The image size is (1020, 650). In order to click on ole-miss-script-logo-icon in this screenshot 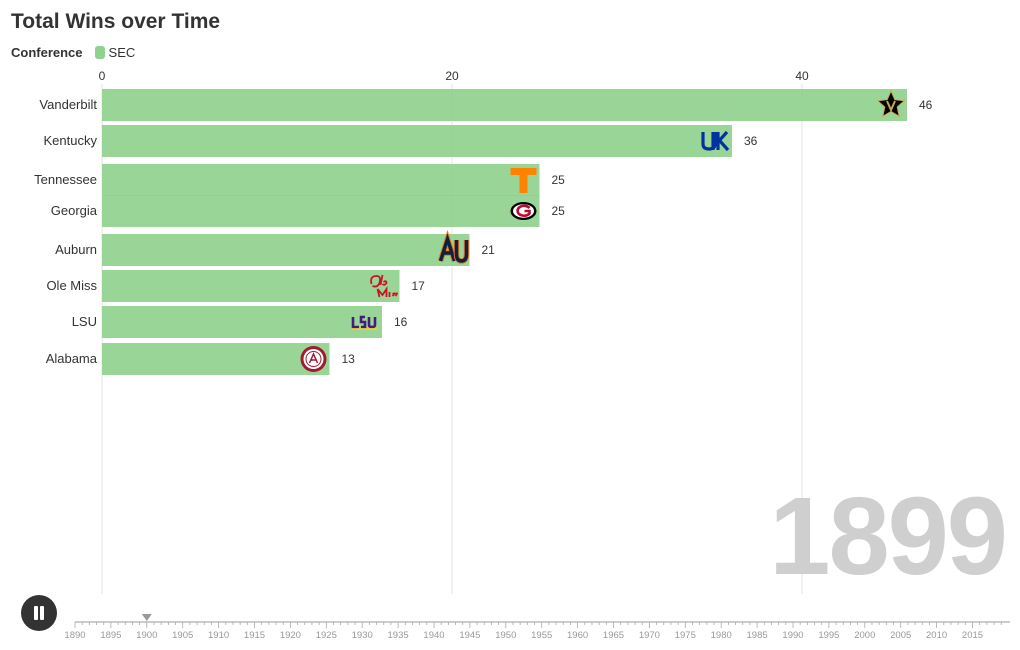, I will do `click(384, 286)`.